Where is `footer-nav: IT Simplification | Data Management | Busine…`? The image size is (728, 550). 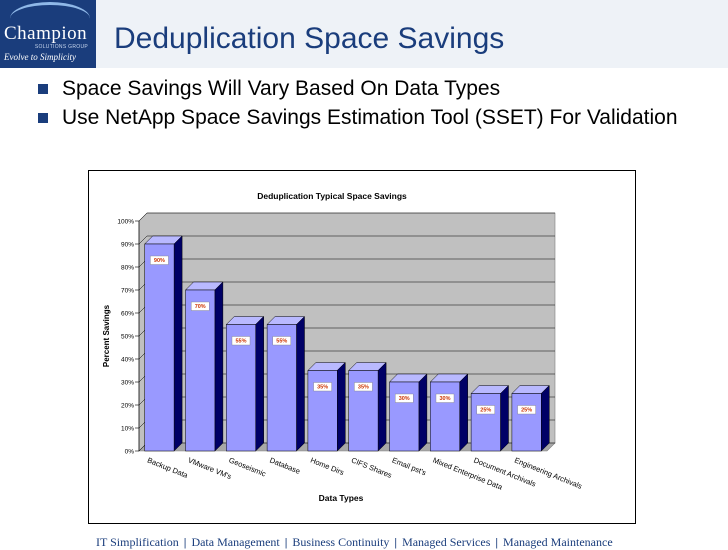
footer-nav: IT Simplification | Data Management | Busine… is located at coordinates (354, 542).